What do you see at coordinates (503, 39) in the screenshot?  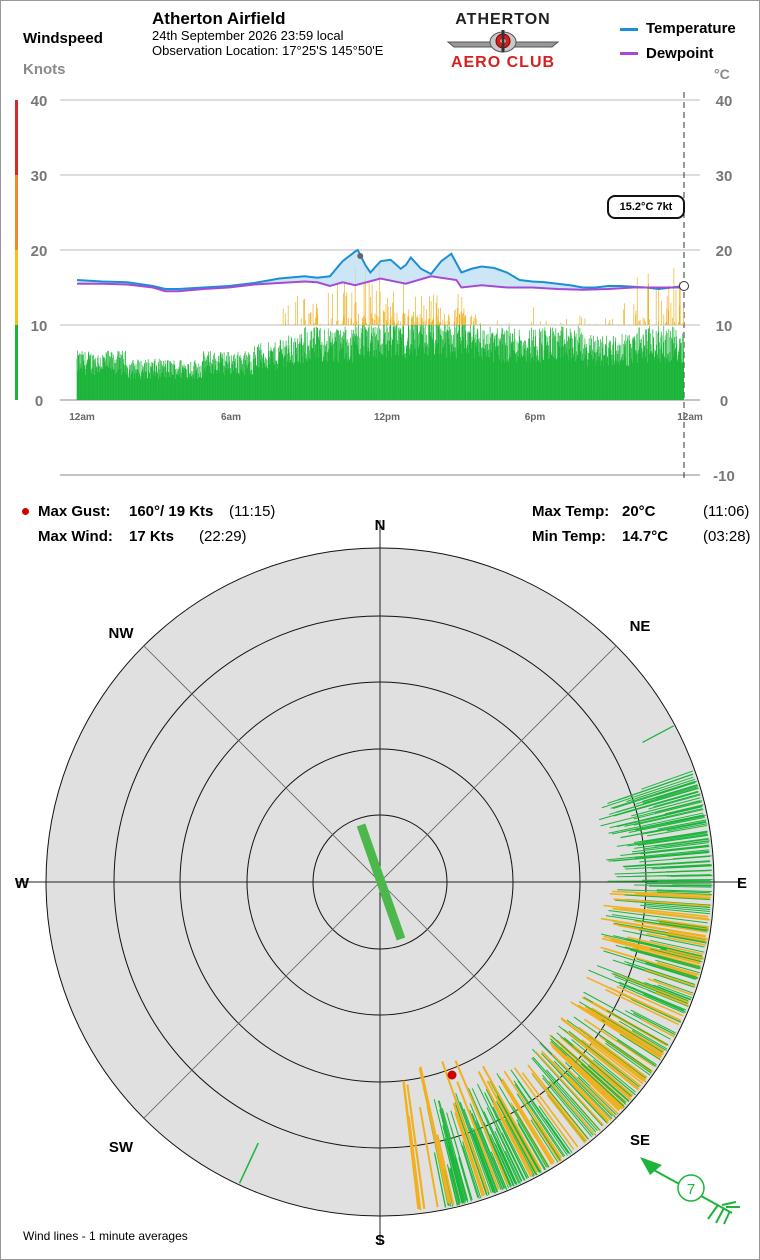 I see `aero-club-logo: ATHERTON AERO CLUB` at bounding box center [503, 39].